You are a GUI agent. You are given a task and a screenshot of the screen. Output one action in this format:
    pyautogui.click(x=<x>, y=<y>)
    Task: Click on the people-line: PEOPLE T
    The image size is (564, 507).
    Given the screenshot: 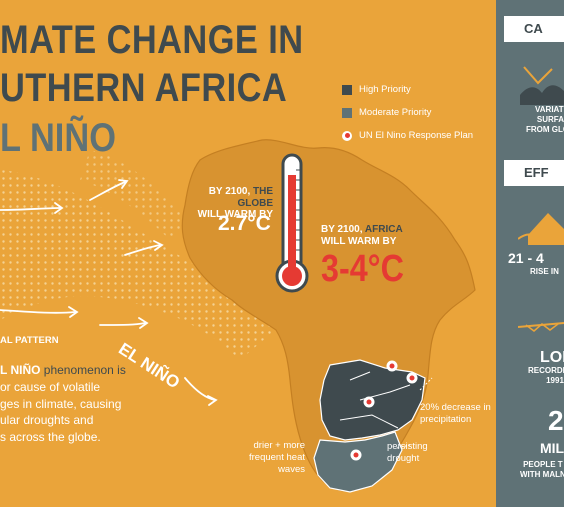 What is the action you would take?
    pyautogui.click(x=543, y=464)
    